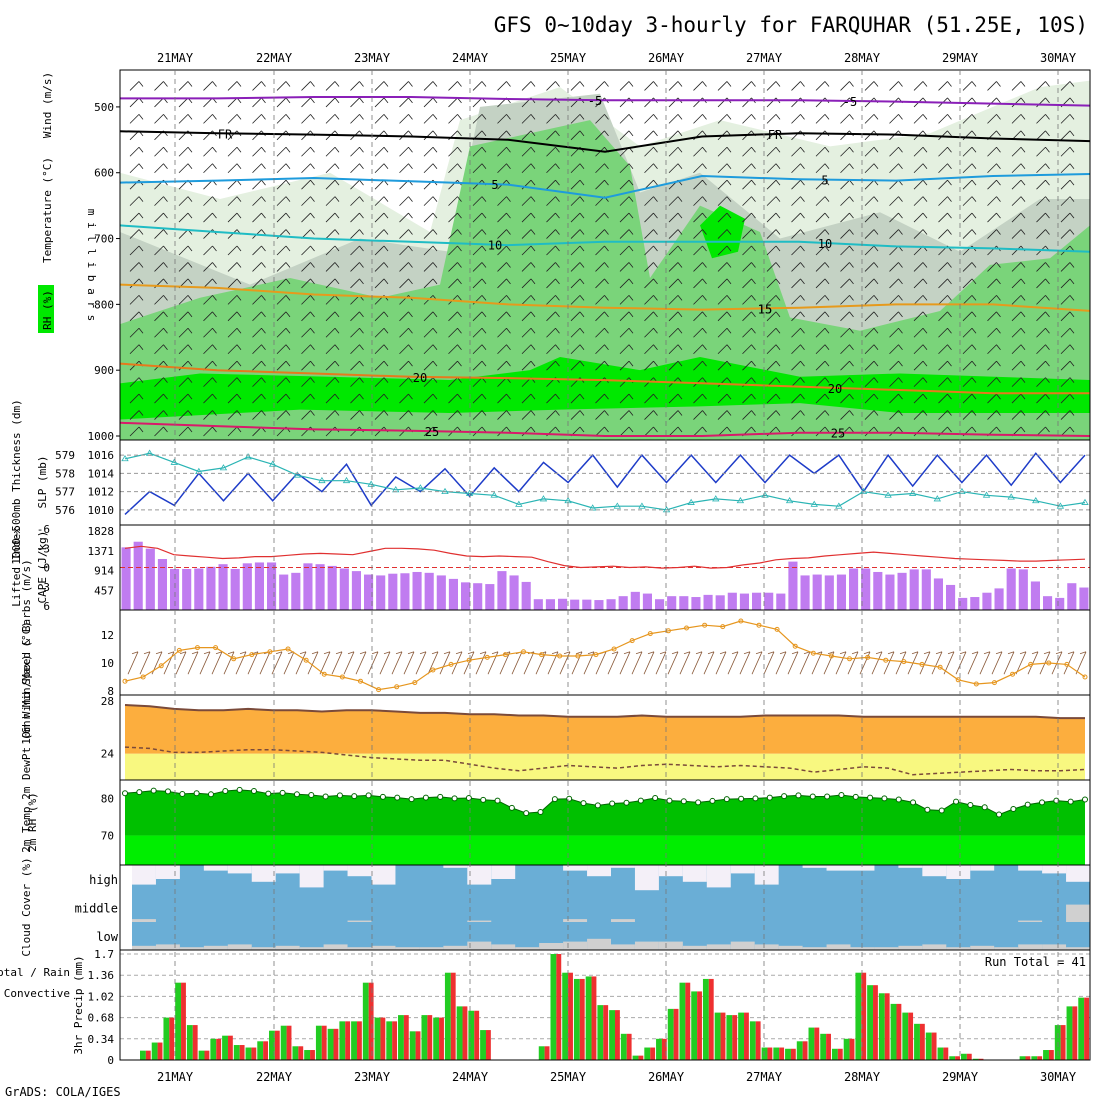 Image resolution: width=1100 pixels, height=1100 pixels. What do you see at coordinates (43, 529) in the screenshot?
I see `li-ytick-label: -6` at bounding box center [43, 529].